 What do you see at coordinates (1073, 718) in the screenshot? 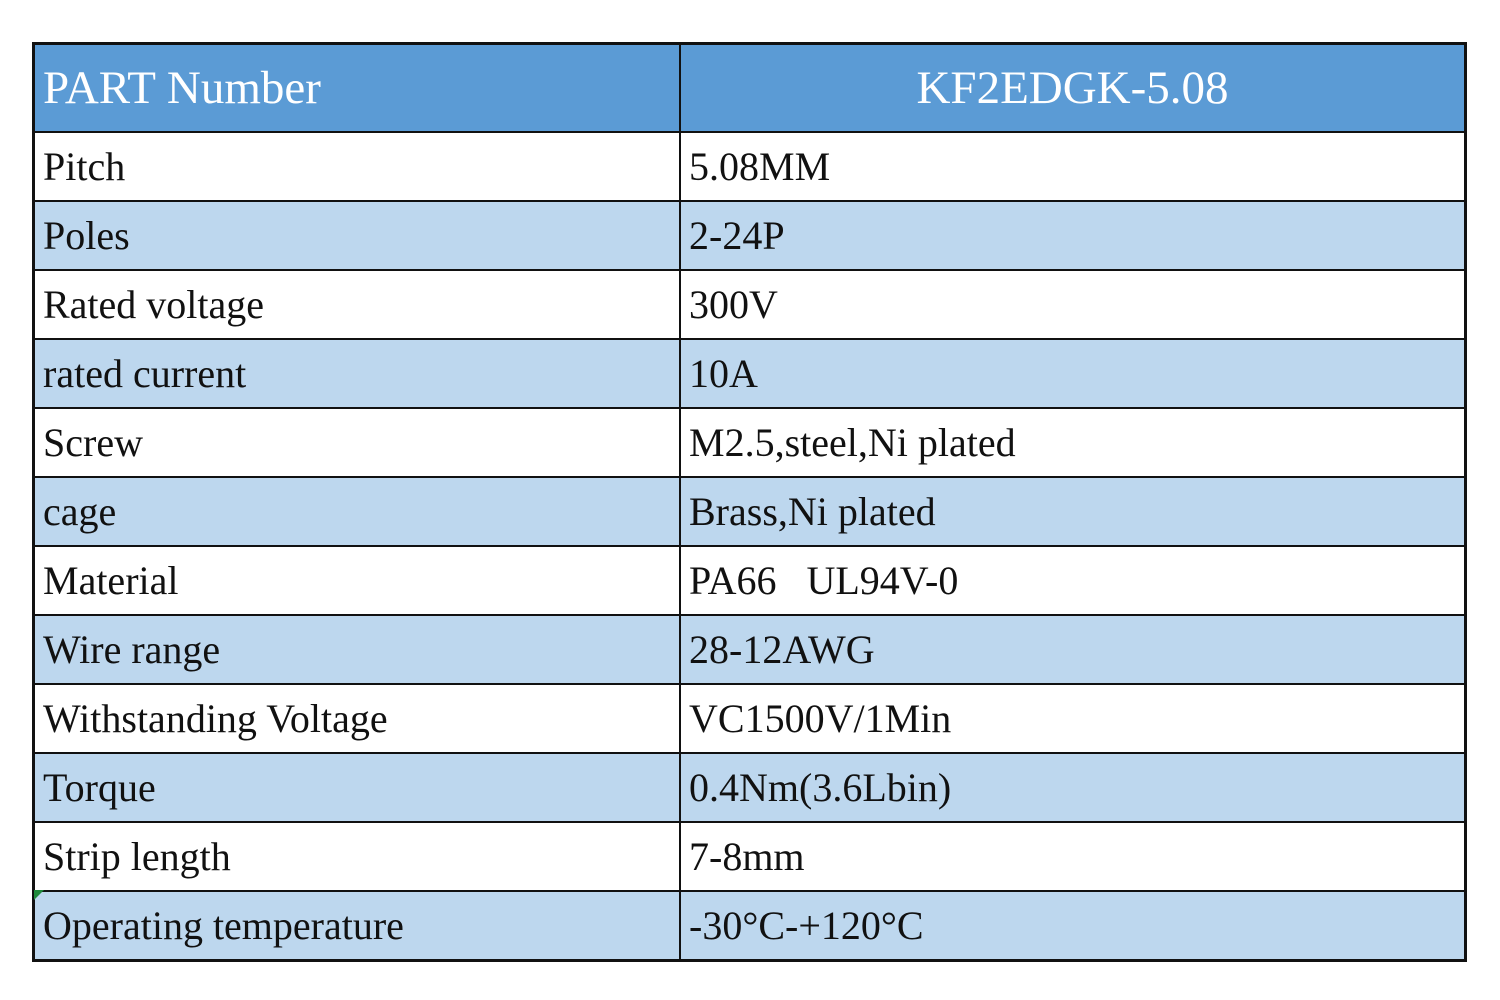
I see `value-cell: VC1500V/1Min` at bounding box center [1073, 718].